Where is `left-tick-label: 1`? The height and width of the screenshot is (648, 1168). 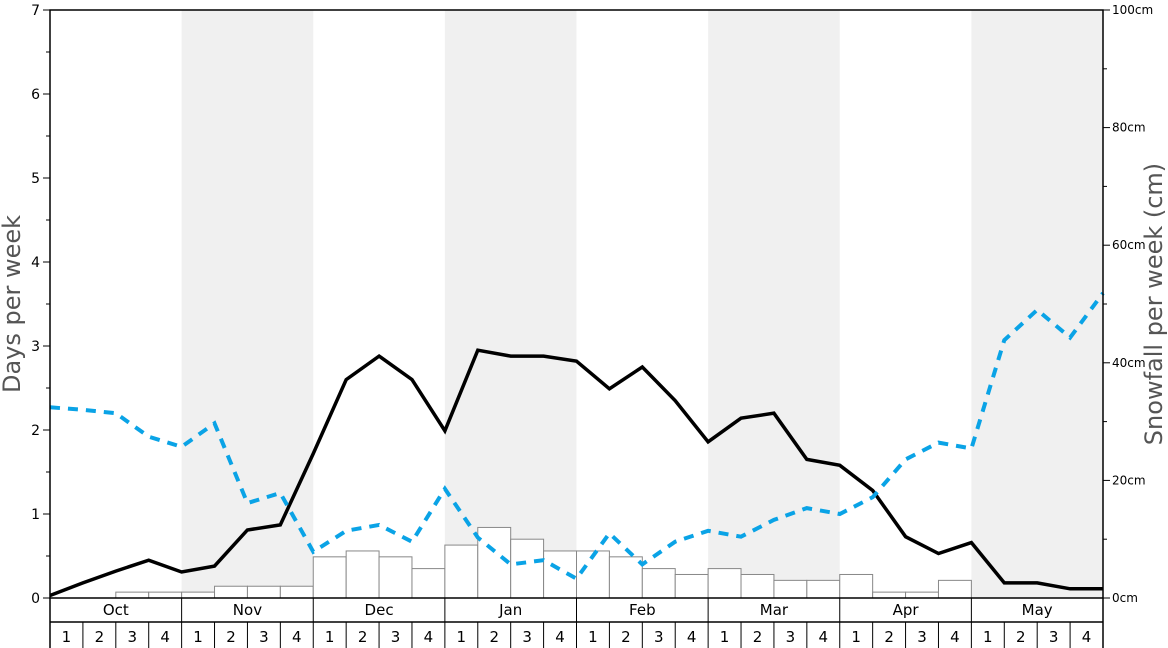 left-tick-label: 1 is located at coordinates (35, 515).